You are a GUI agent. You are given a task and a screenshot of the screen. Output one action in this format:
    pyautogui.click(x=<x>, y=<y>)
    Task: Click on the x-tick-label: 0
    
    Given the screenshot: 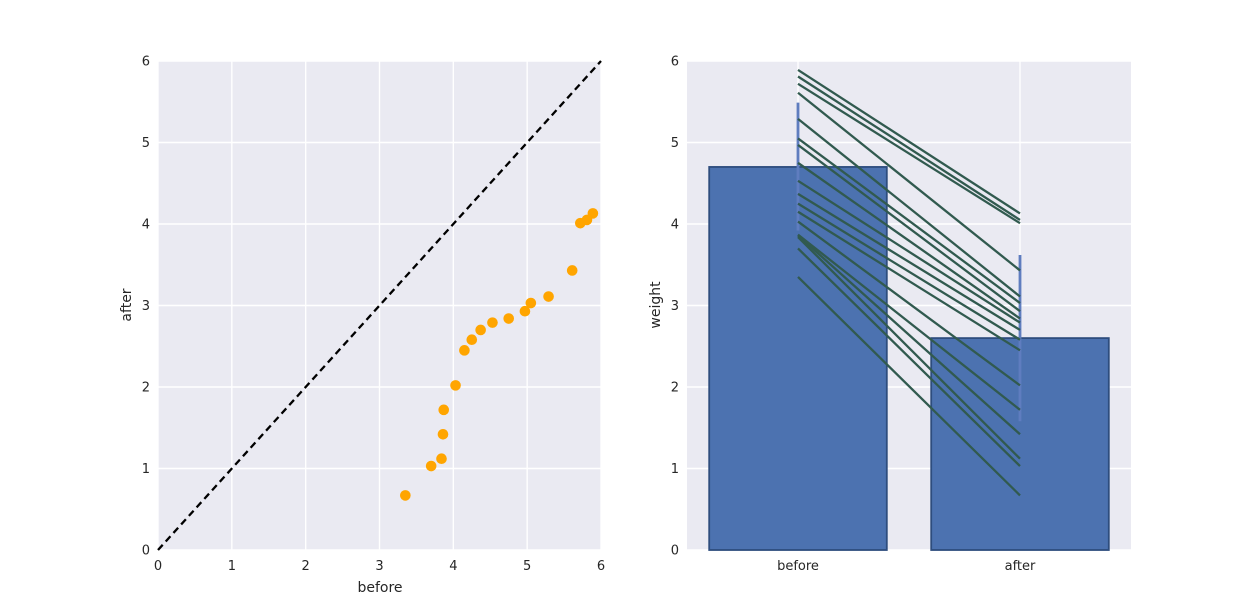 What is the action you would take?
    pyautogui.click(x=158, y=566)
    